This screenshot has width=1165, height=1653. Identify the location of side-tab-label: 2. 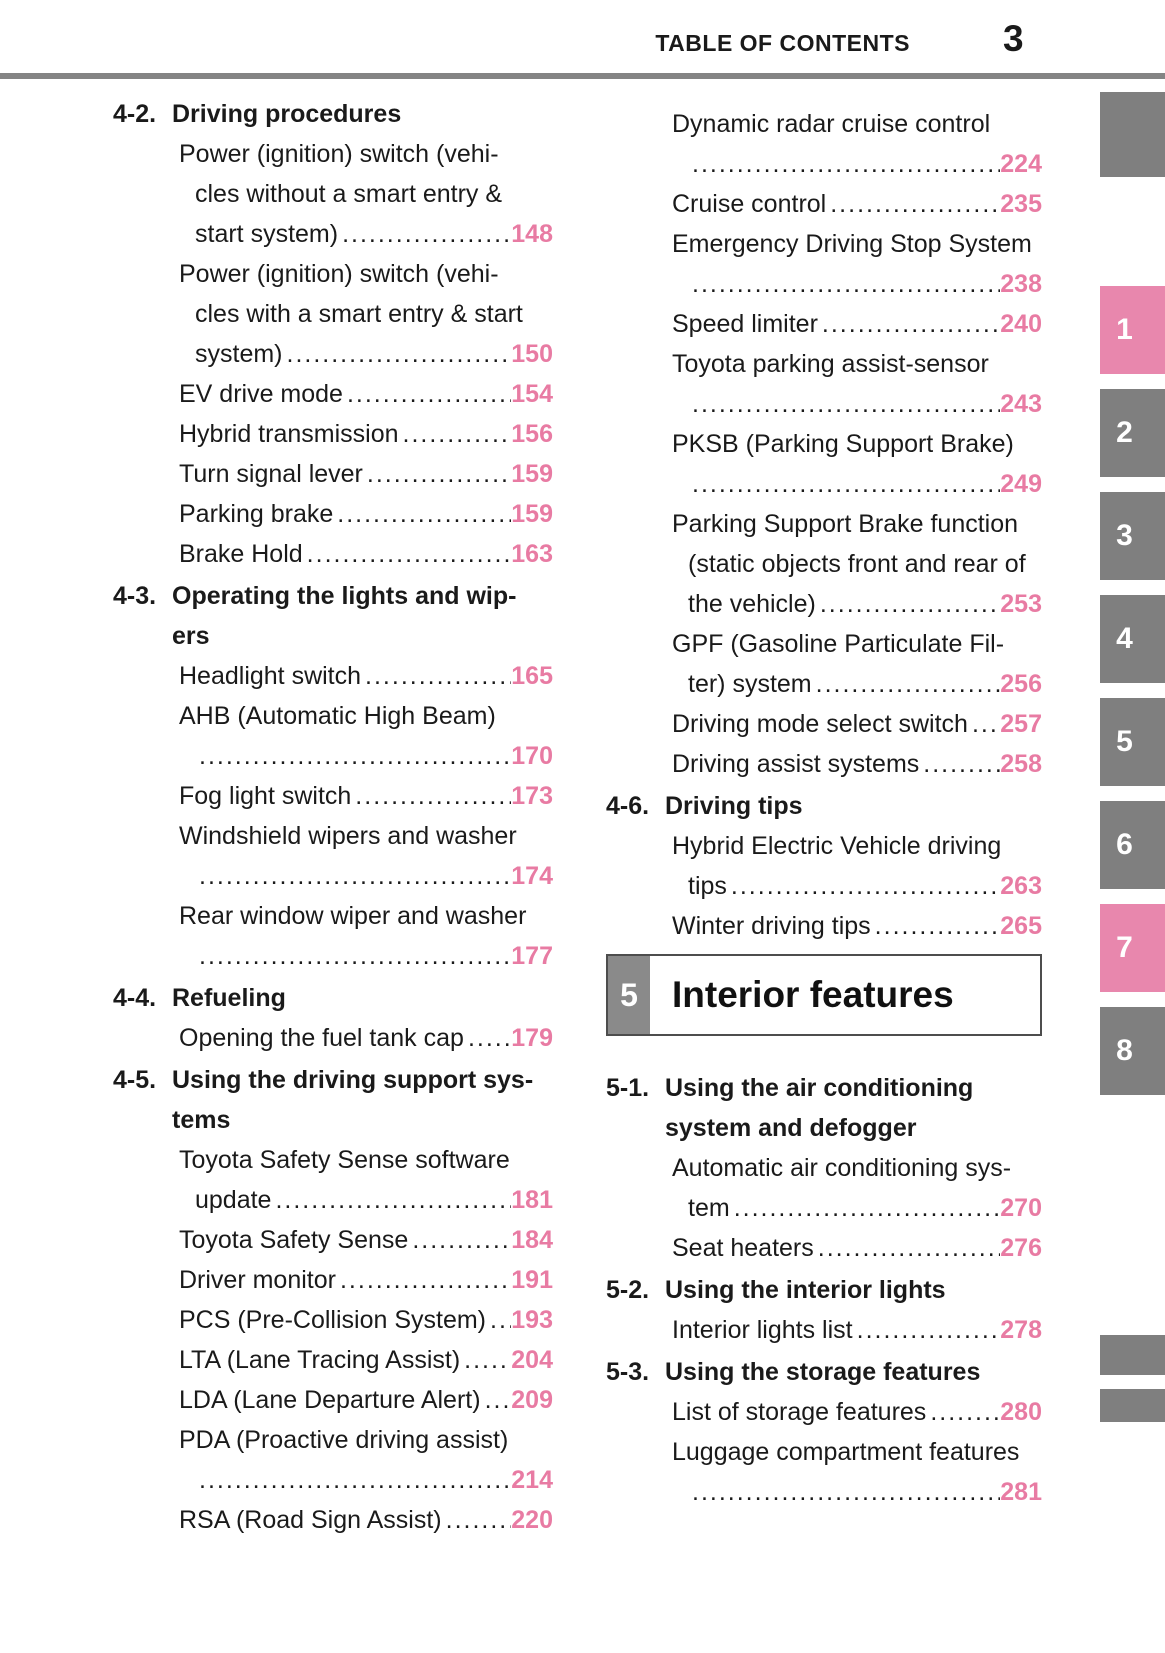
(1124, 432).